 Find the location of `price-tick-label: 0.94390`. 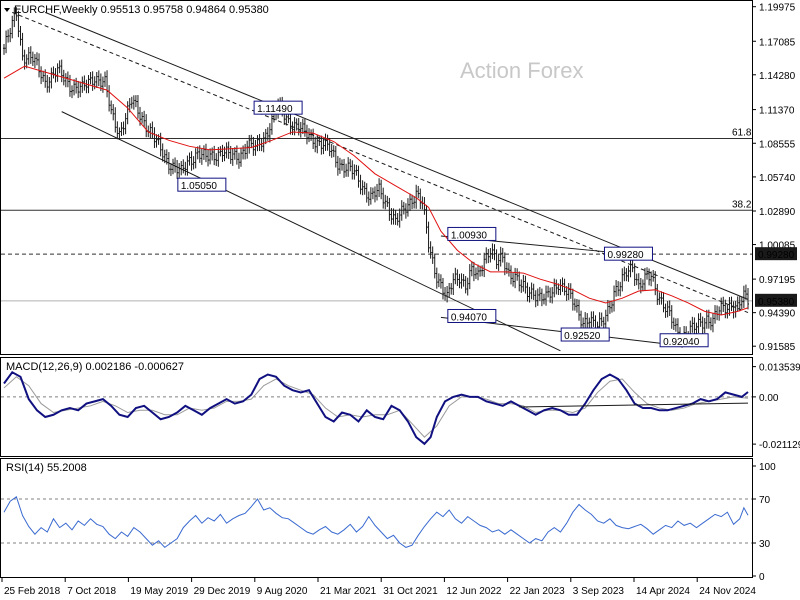

price-tick-label: 0.94390 is located at coordinates (777, 314).